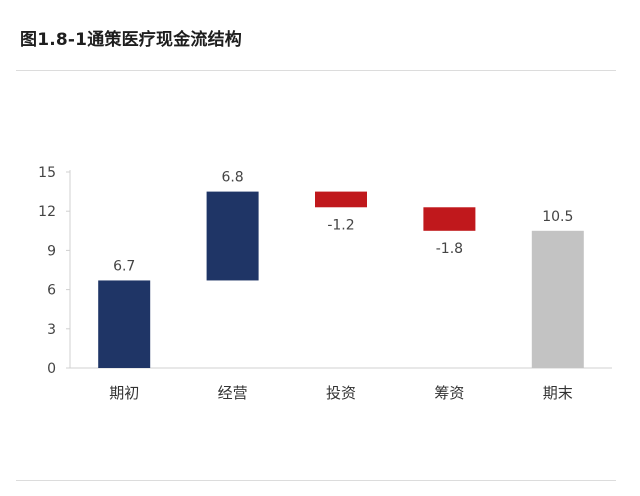 This screenshot has width=640, height=496. I want to click on bottom-divider, so click(316, 480).